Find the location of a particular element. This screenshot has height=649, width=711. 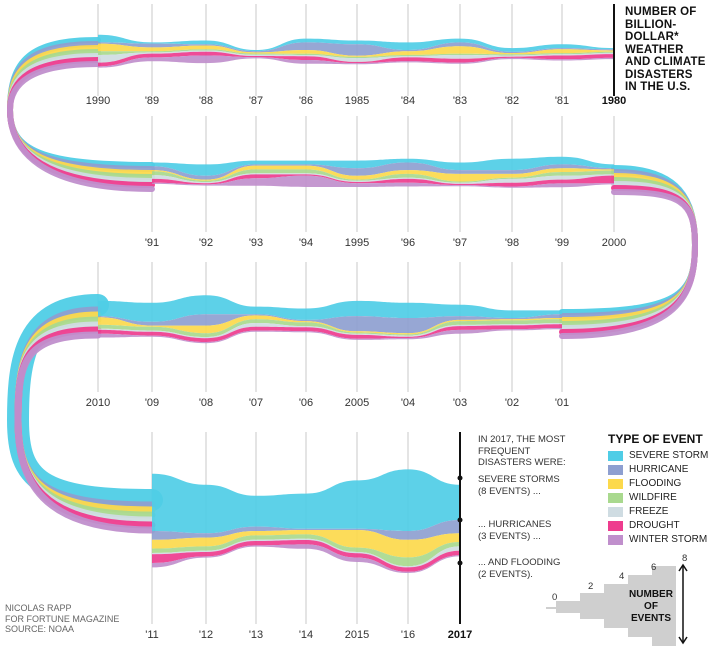

title-line: WEATHER is located at coordinates (654, 49).